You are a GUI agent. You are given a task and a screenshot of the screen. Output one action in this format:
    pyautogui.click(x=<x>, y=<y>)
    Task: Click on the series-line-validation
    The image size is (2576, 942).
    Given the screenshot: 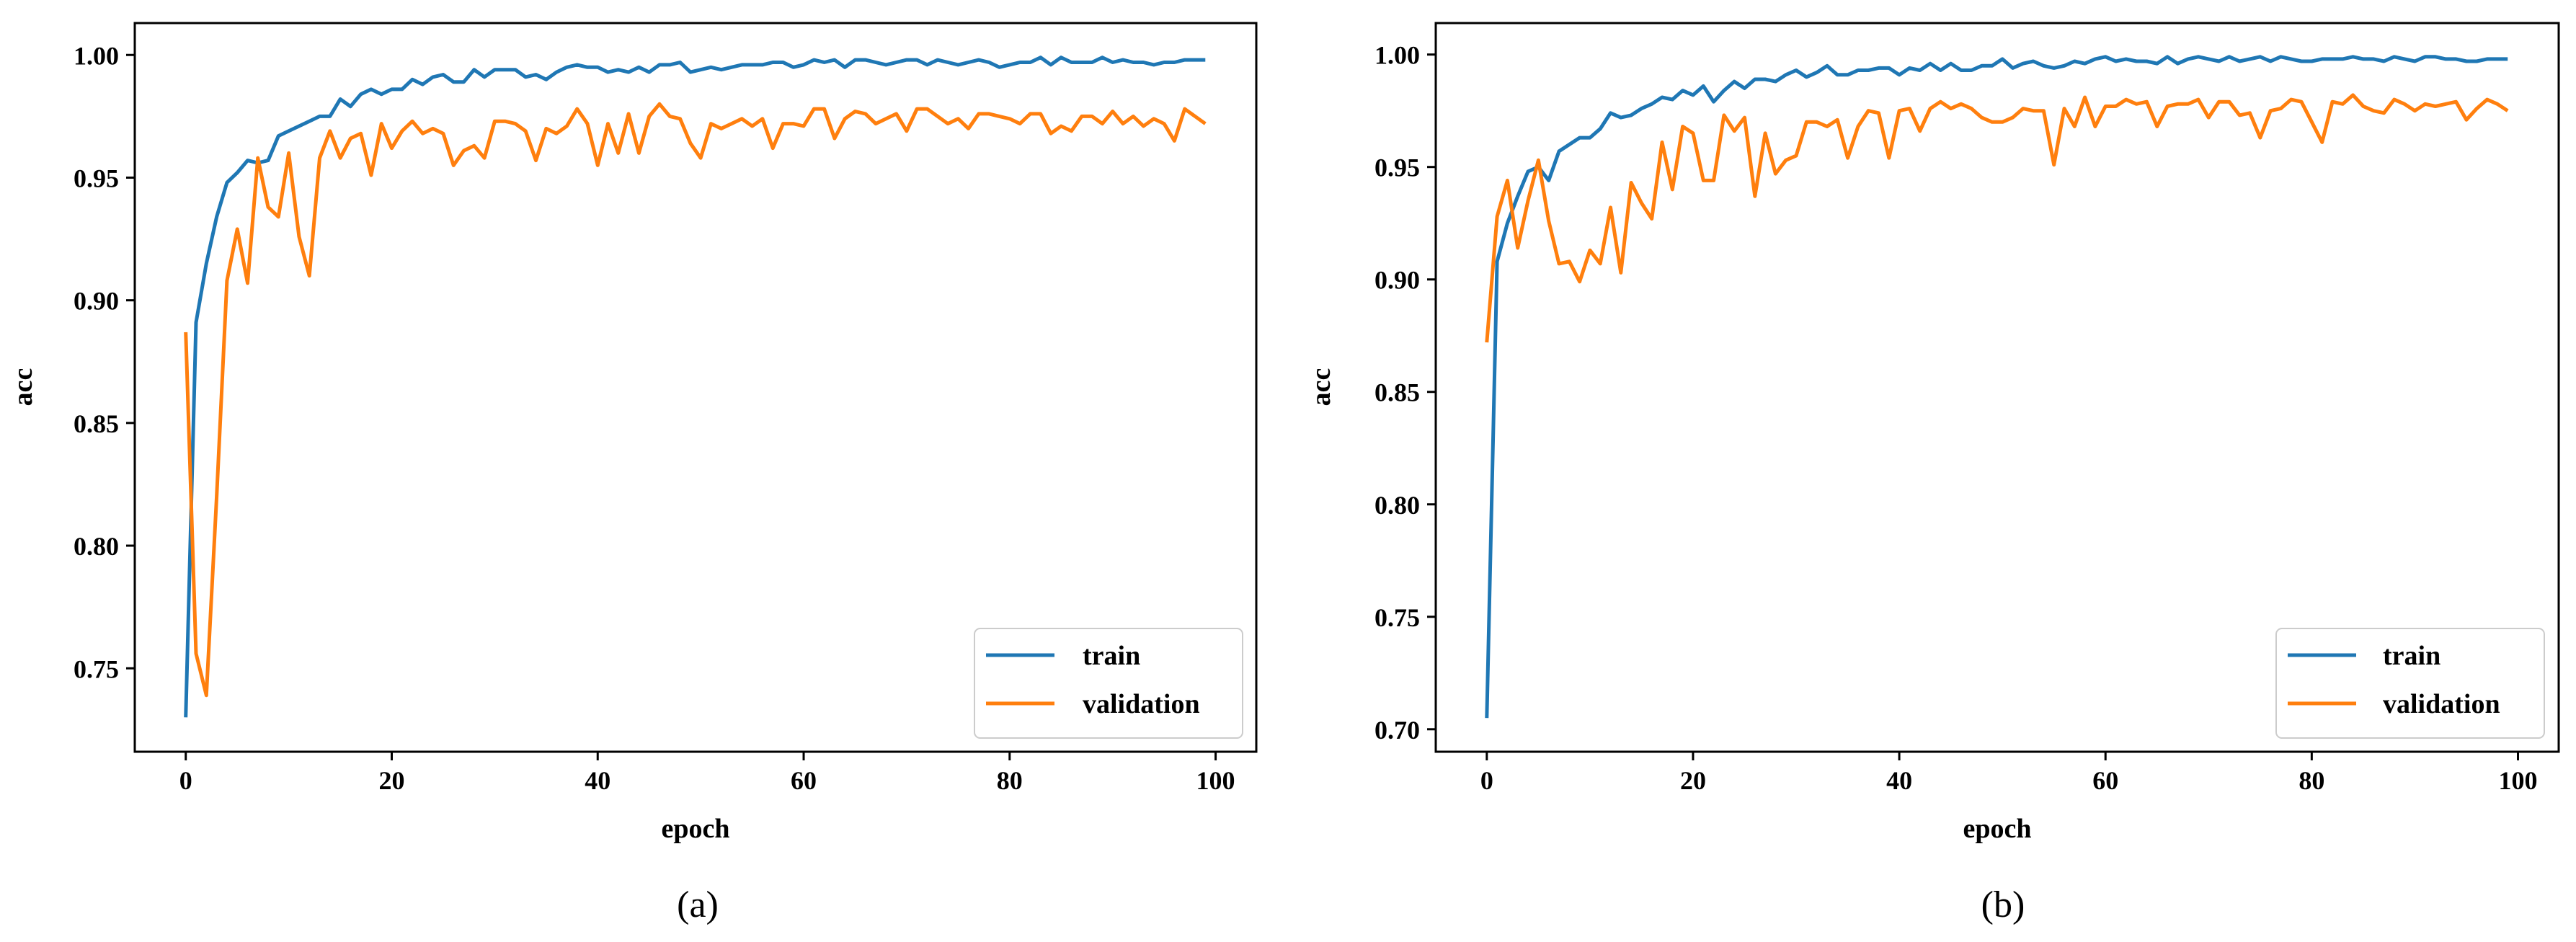 What is the action you would take?
    pyautogui.click(x=1997, y=218)
    